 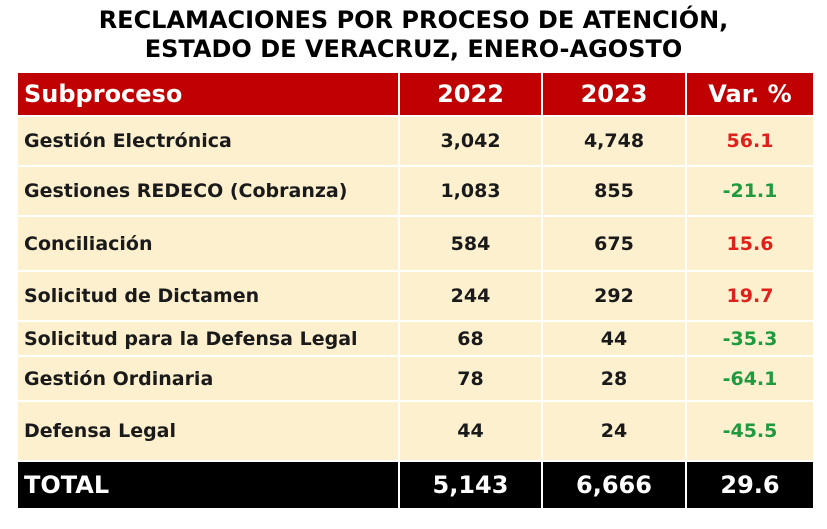 I want to click on row-value-2023: 4,748, so click(x=614, y=141).